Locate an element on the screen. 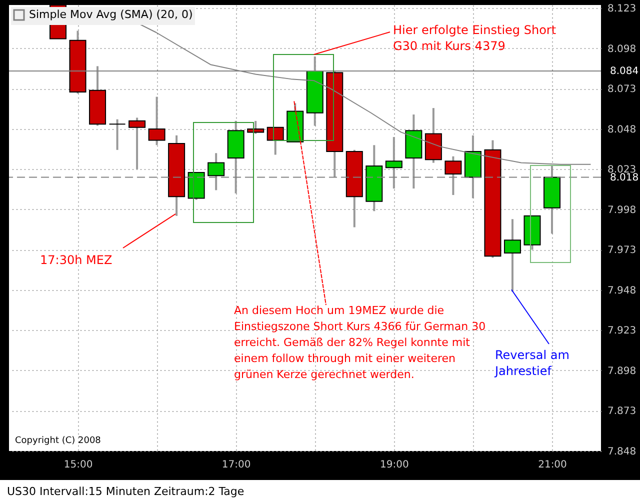  x-tick-label: 21:00 is located at coordinates (552, 465).